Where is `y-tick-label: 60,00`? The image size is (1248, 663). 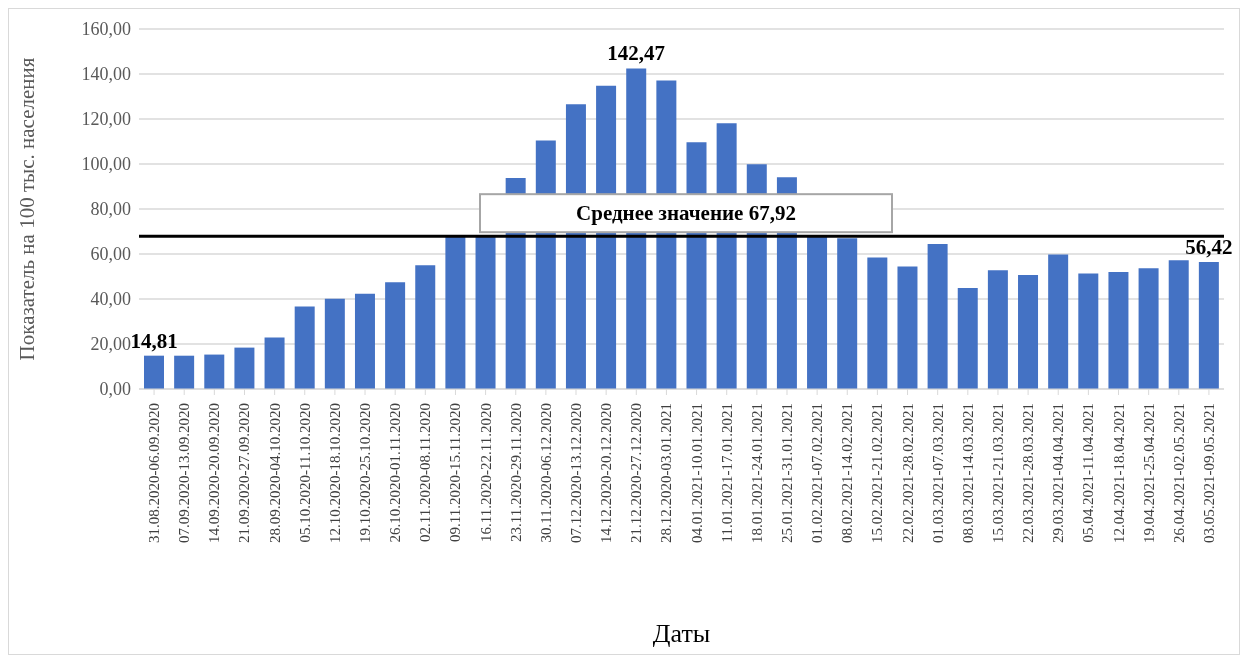 y-tick-label: 60,00 is located at coordinates (110, 254).